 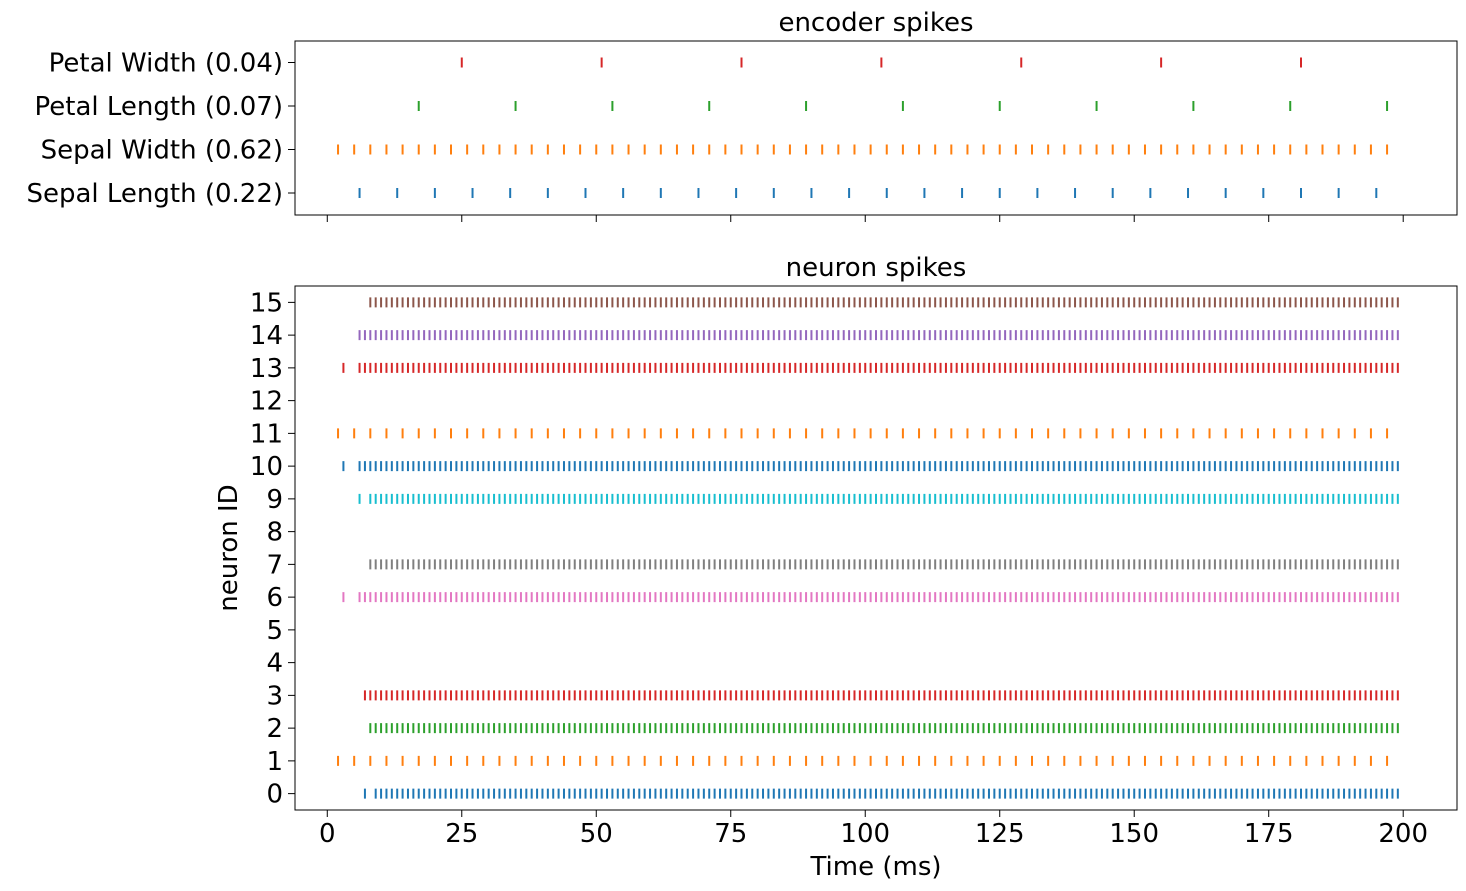 What do you see at coordinates (274, 762) in the screenshot?
I see `neuron-y-tick-label: 1` at bounding box center [274, 762].